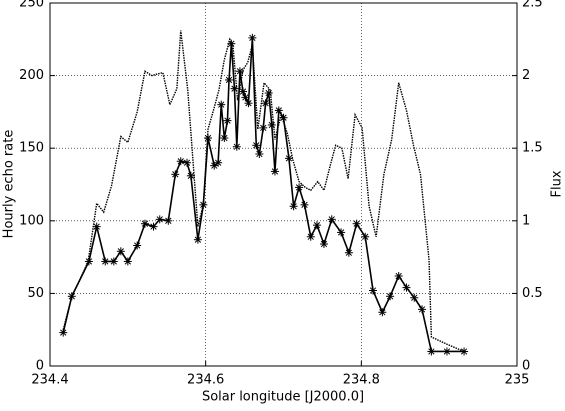 Image resolution: width=565 pixels, height=411 pixels. Describe the element at coordinates (9, 184) in the screenshot. I see `y-axis-label: Hourly echo rate` at that location.